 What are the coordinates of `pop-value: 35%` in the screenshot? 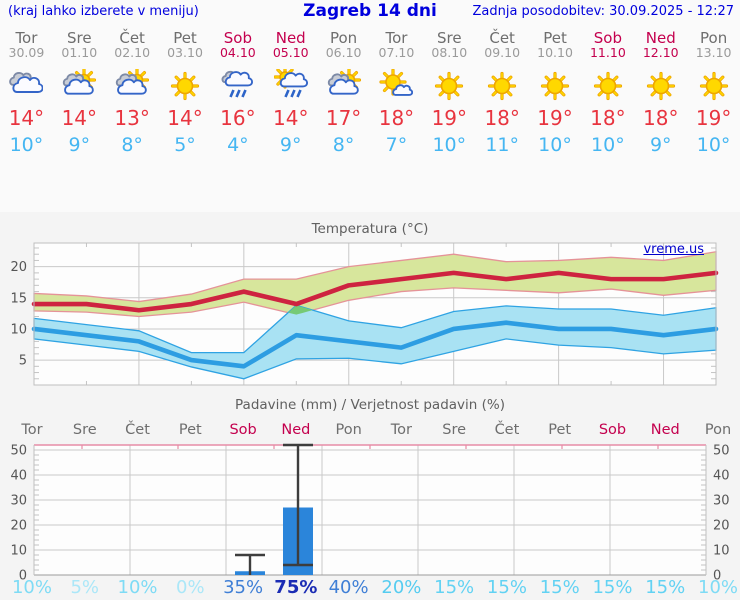 It's located at (243, 587).